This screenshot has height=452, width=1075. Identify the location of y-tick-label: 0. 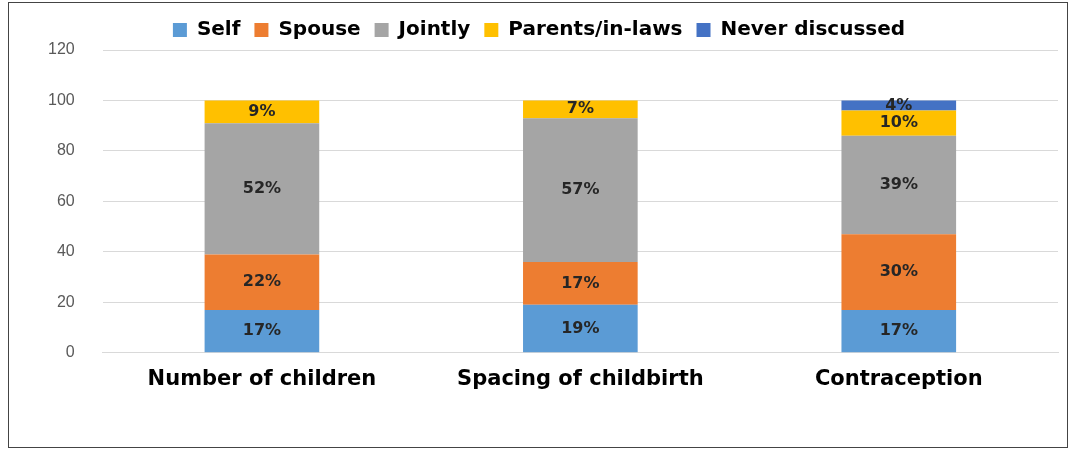
(70, 352).